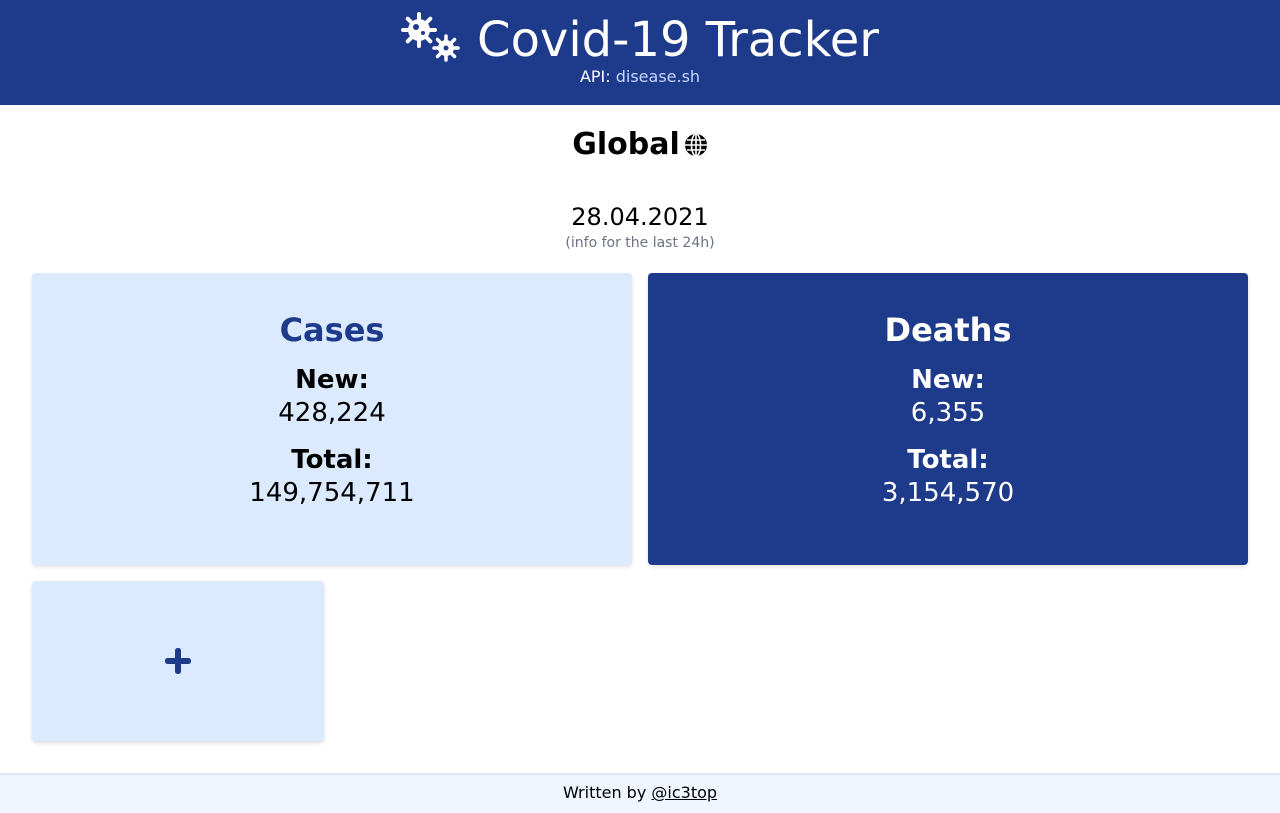 Image resolution: width=1280 pixels, height=813 pixels. What do you see at coordinates (430, 37) in the screenshot?
I see `virus-icon` at bounding box center [430, 37].